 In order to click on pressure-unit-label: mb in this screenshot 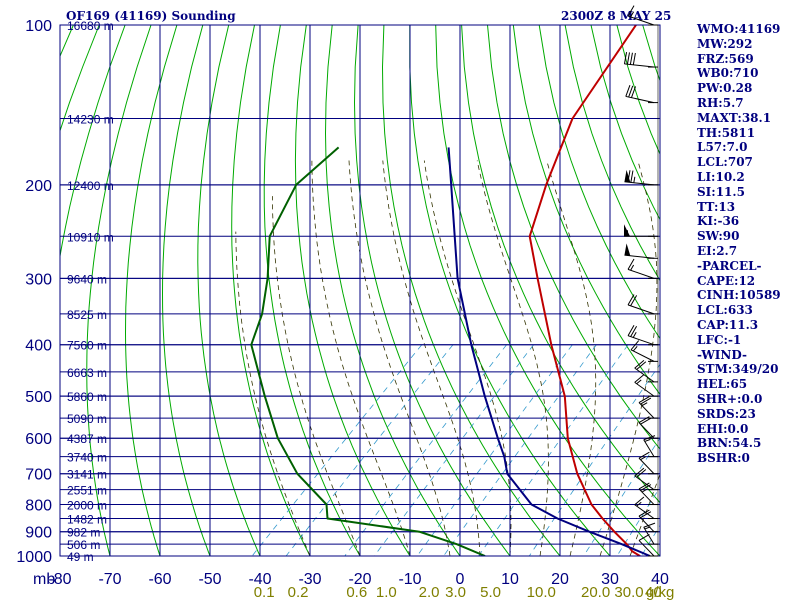, I will do `click(44, 579)`.